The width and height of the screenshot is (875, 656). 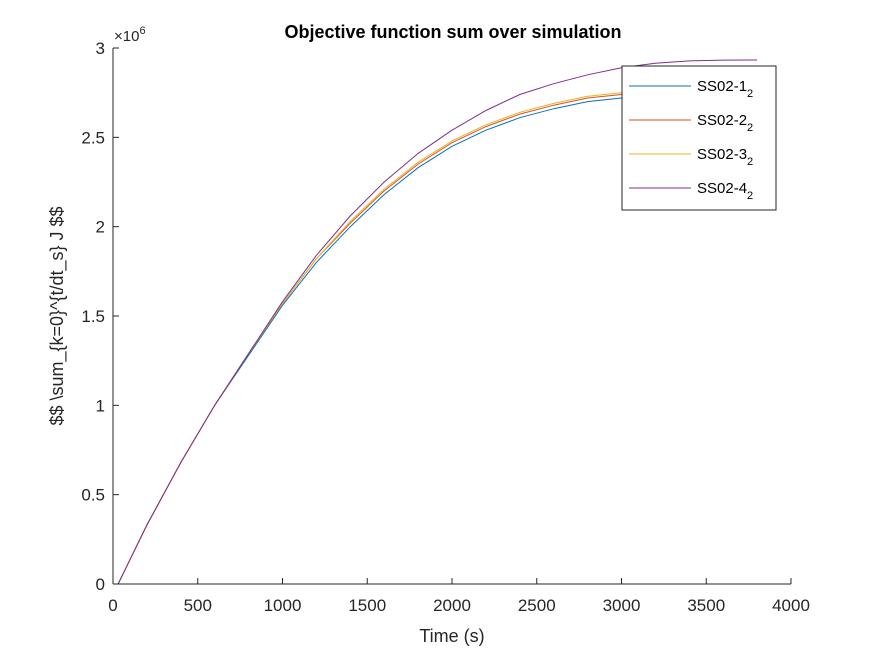 What do you see at coordinates (100, 584) in the screenshot?
I see `y-tick-label: 0` at bounding box center [100, 584].